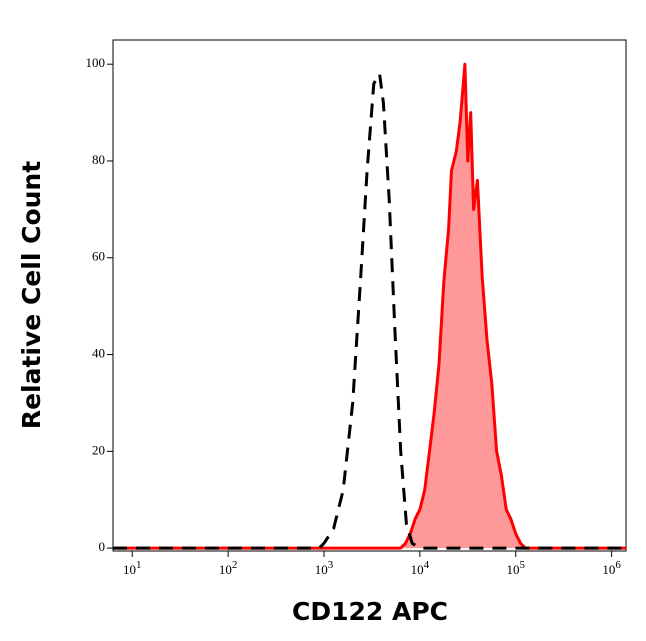 The height and width of the screenshot is (641, 646). I want to click on x-tick-label: 10², so click(228, 568).